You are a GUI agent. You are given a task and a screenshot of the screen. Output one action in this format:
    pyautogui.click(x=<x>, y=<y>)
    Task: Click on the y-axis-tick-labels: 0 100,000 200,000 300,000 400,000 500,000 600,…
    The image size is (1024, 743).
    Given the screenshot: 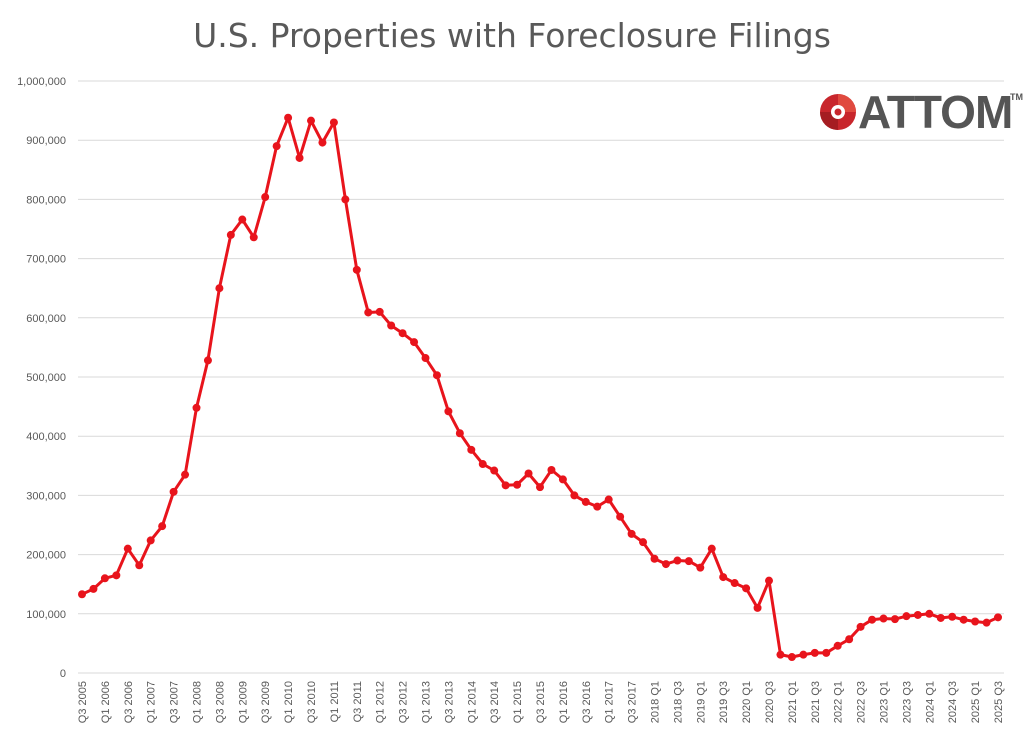 What is the action you would take?
    pyautogui.click(x=41, y=378)
    